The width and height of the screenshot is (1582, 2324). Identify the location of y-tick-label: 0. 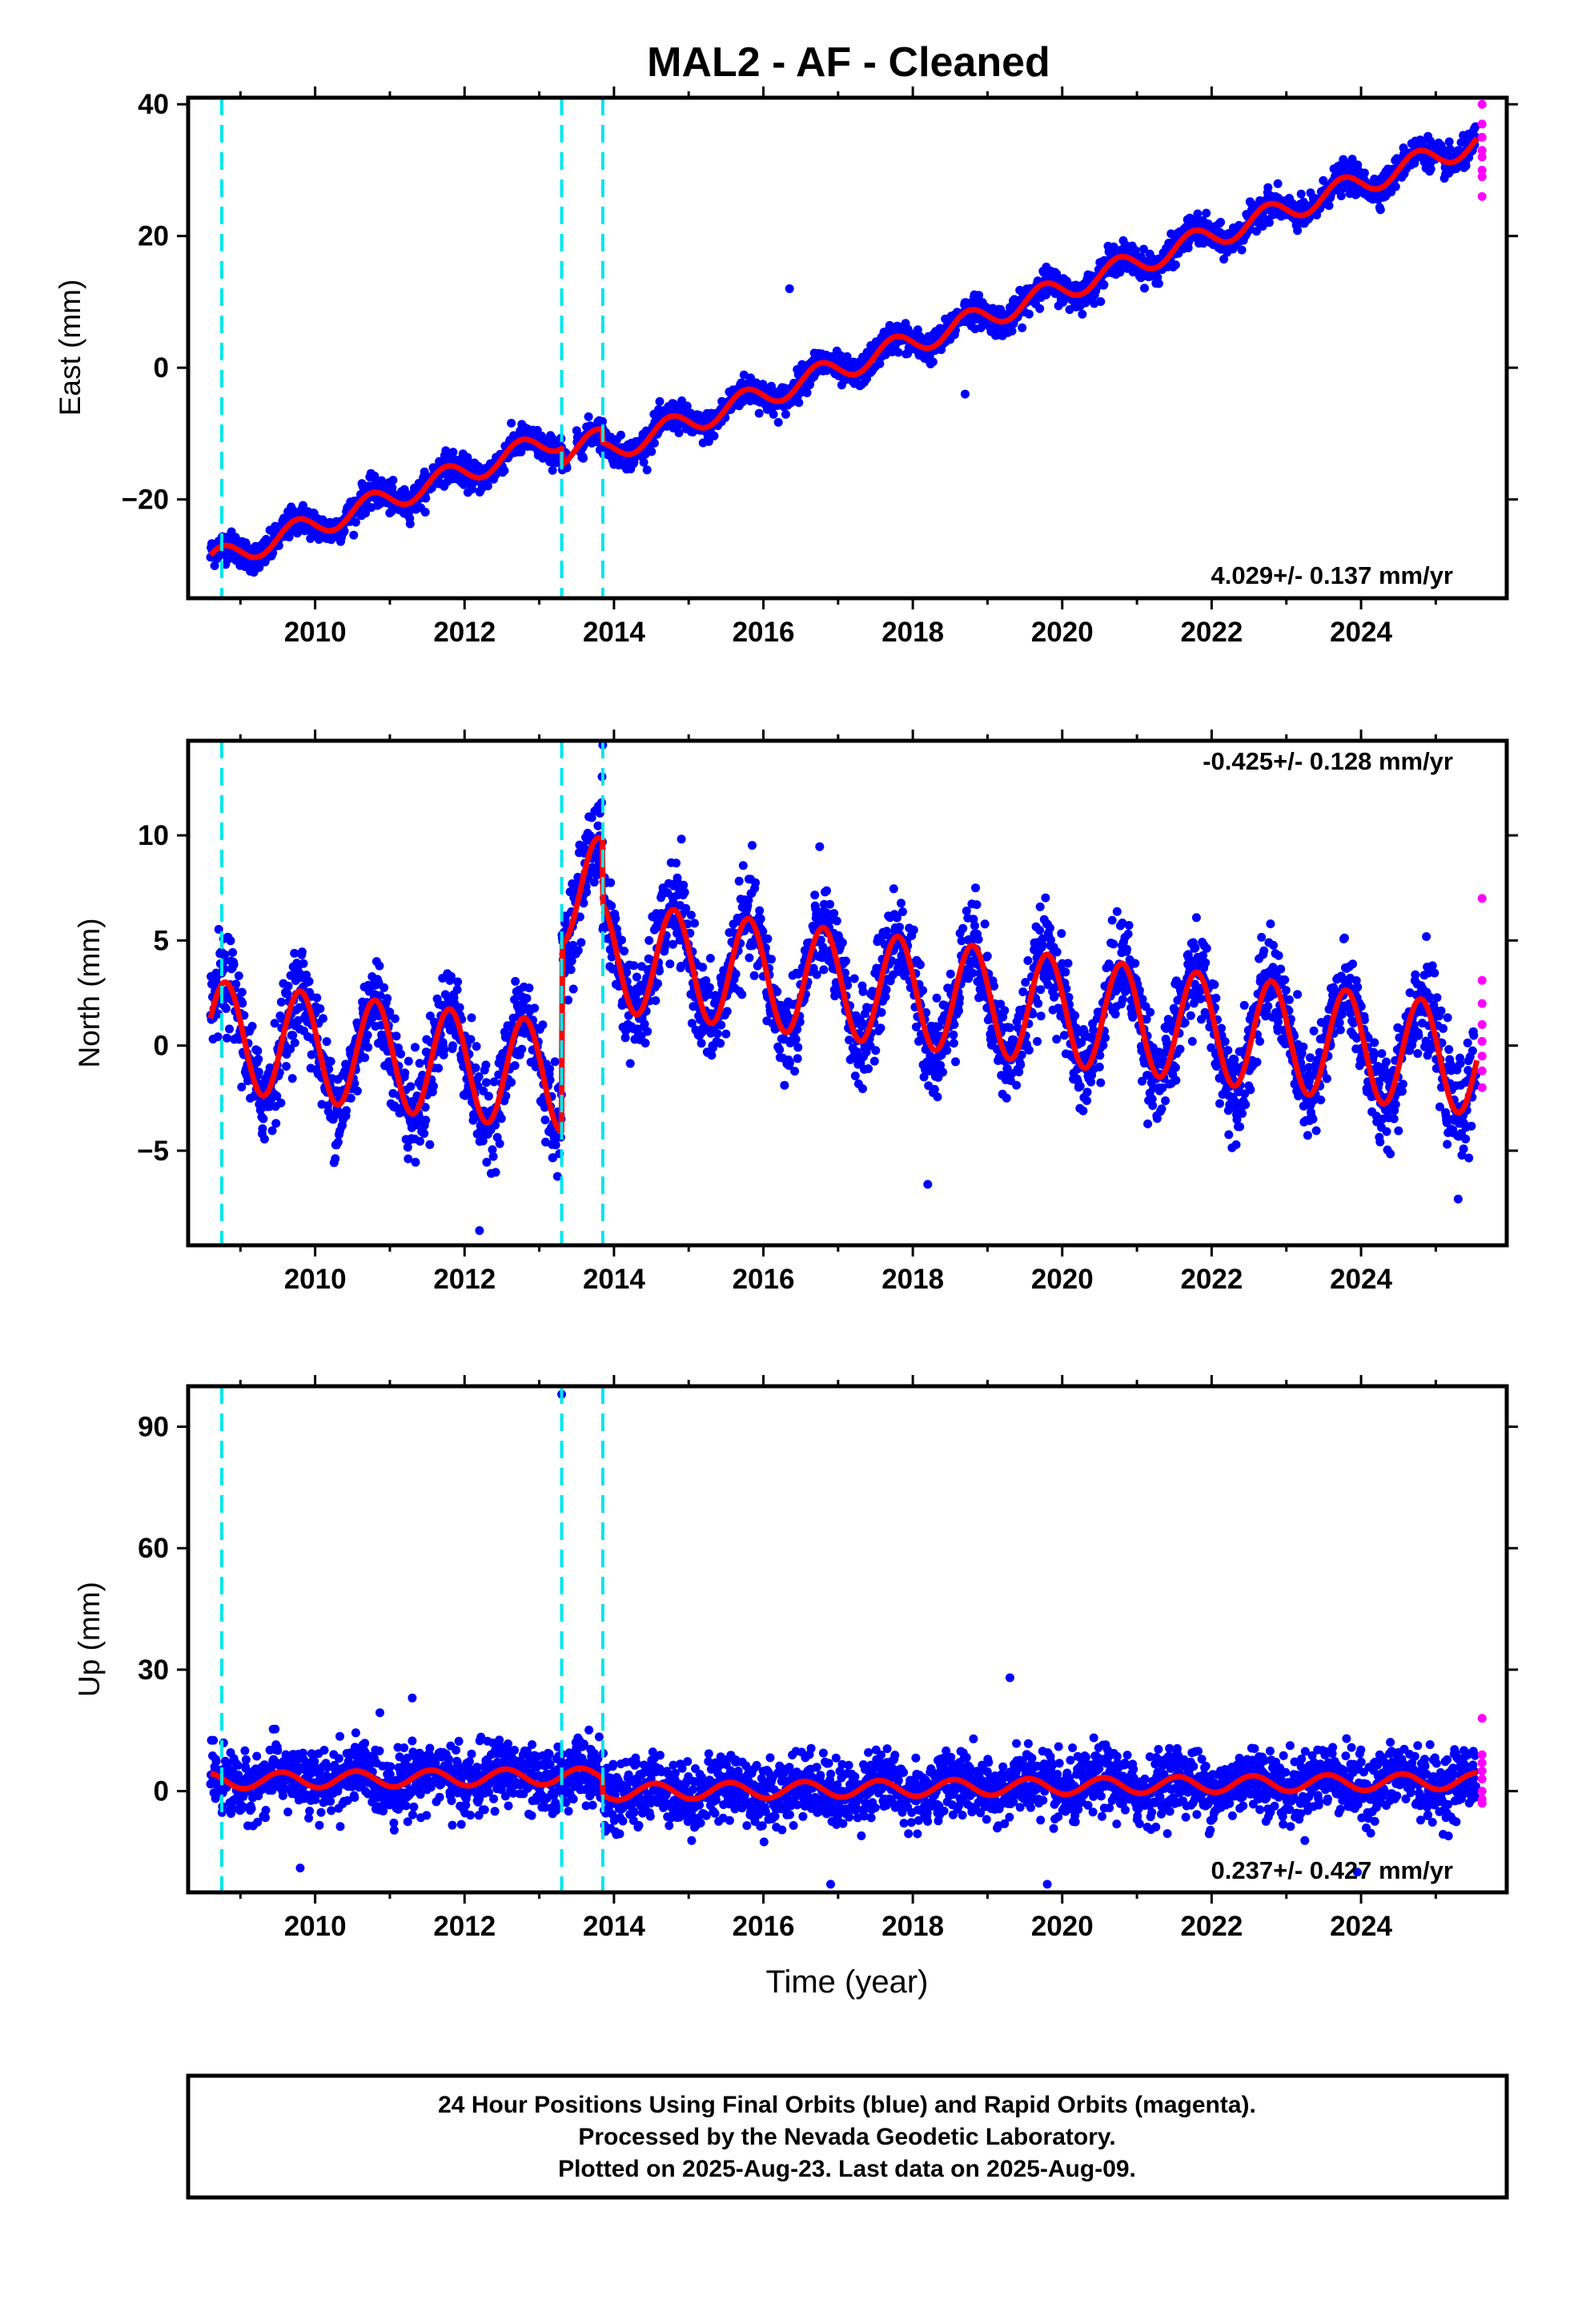
(161, 368).